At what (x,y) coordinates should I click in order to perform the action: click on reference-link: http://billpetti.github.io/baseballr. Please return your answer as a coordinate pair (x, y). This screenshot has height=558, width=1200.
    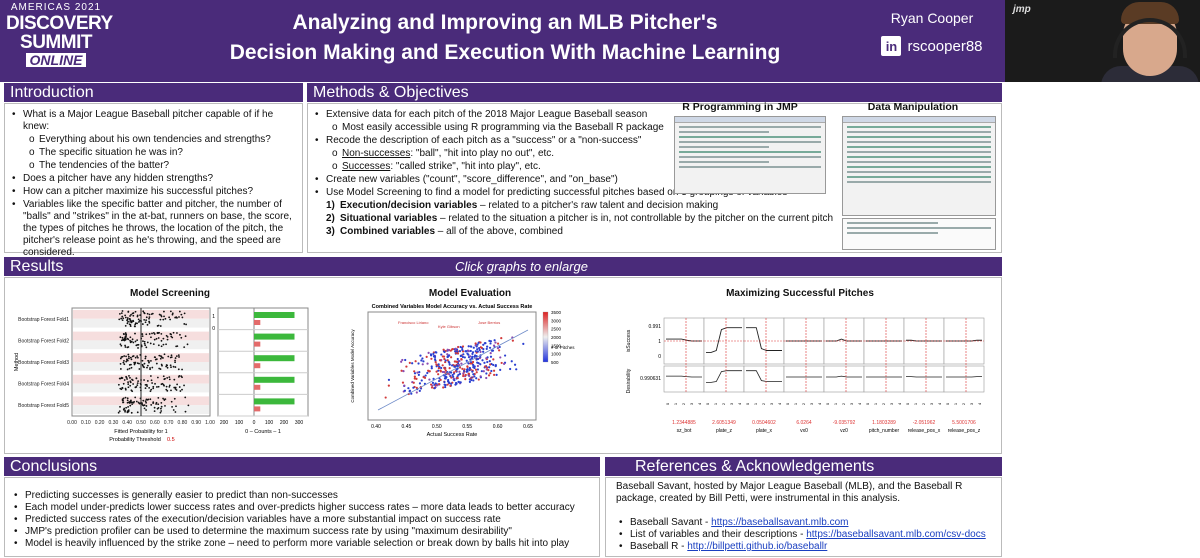
    Looking at the image, I should click on (757, 546).